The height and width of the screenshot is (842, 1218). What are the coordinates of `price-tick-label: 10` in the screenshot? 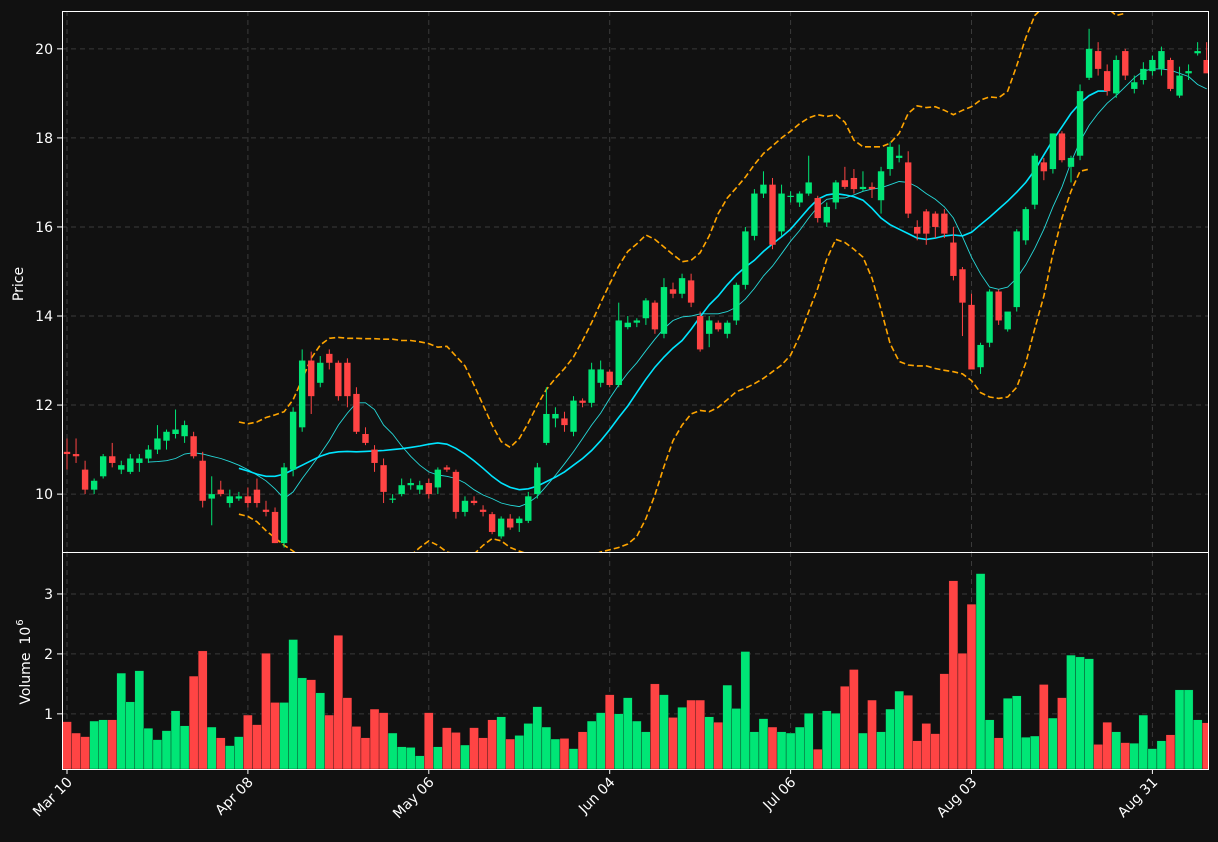 It's located at (44, 495).